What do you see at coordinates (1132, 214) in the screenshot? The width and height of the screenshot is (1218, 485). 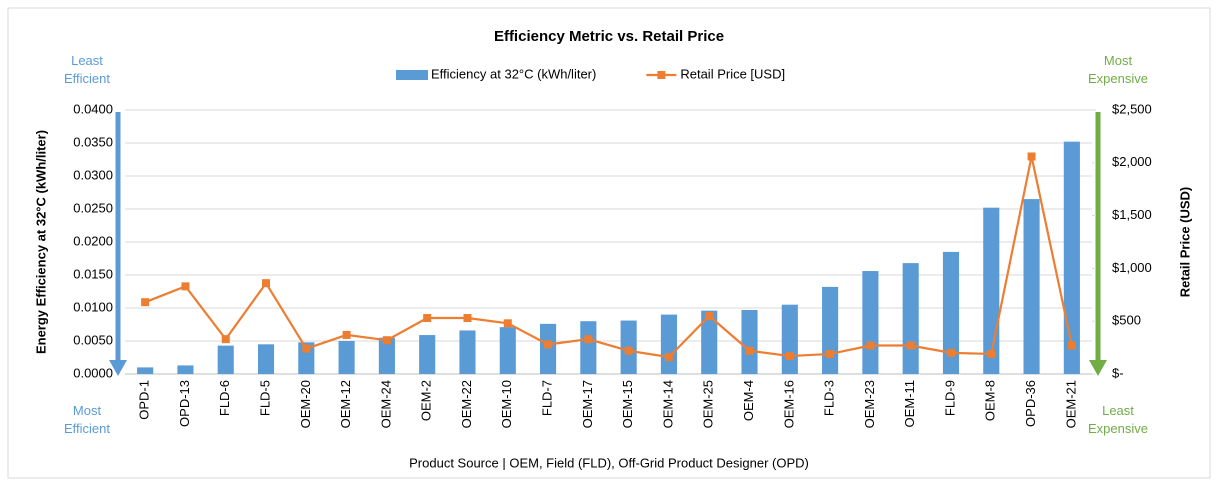 I see `y2-tick-label: $1,500` at bounding box center [1132, 214].